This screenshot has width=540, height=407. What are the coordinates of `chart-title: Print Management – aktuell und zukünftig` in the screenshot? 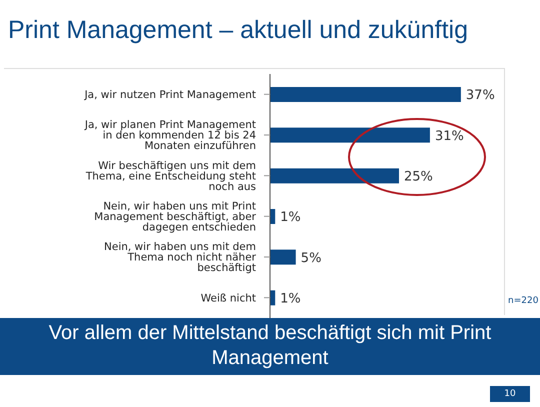 It's located at (238, 30).